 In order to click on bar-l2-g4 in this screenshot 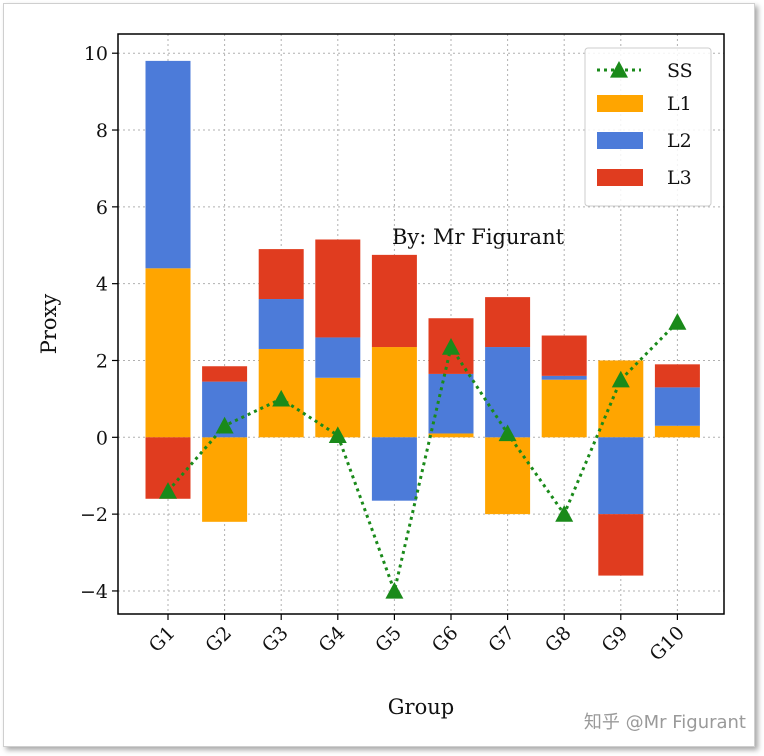, I will do `click(338, 357)`.